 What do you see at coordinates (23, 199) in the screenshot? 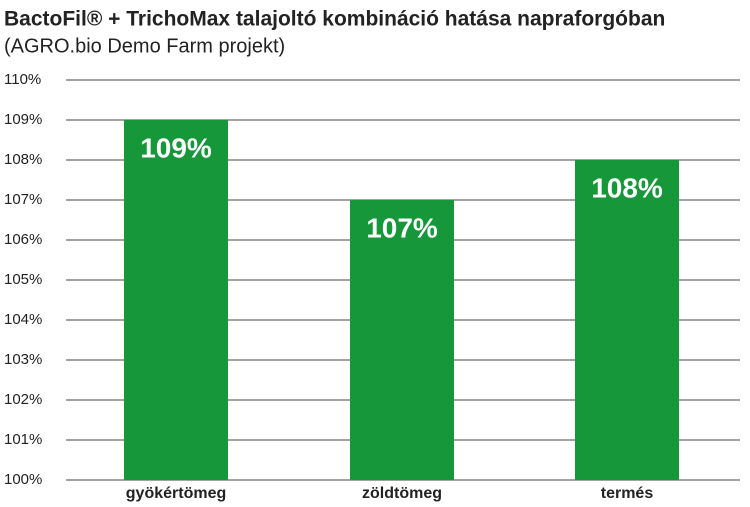
I see `y-tick-label: 107%` at bounding box center [23, 199].